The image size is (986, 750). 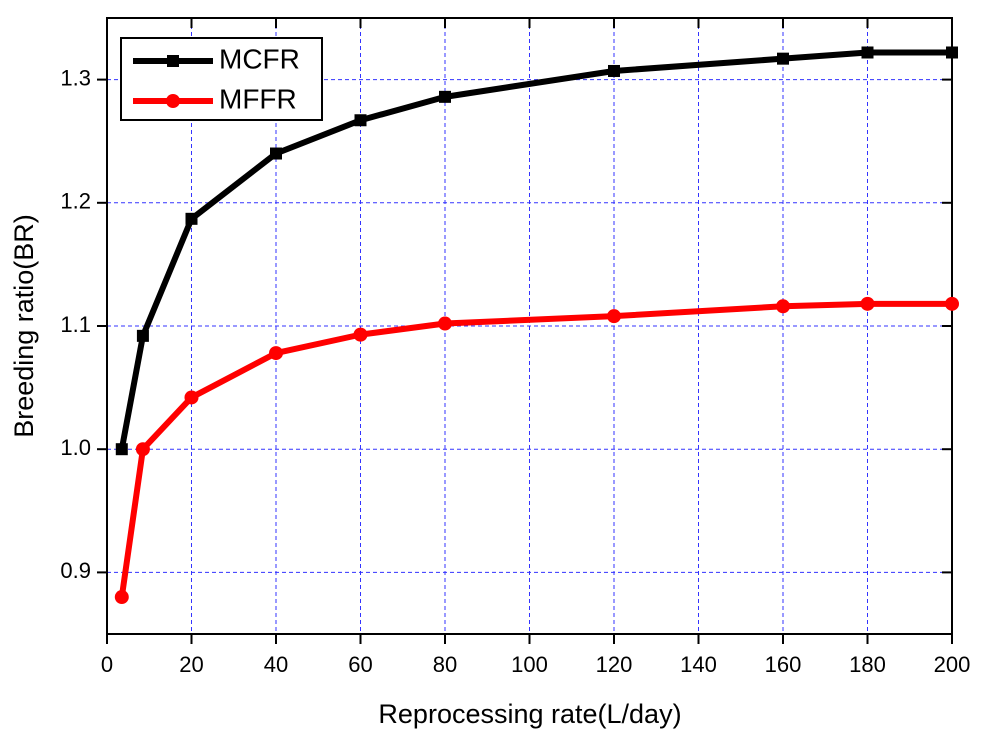 What do you see at coordinates (24, 326) in the screenshot?
I see `y-axis-title: Breeding ratio(BR)` at bounding box center [24, 326].